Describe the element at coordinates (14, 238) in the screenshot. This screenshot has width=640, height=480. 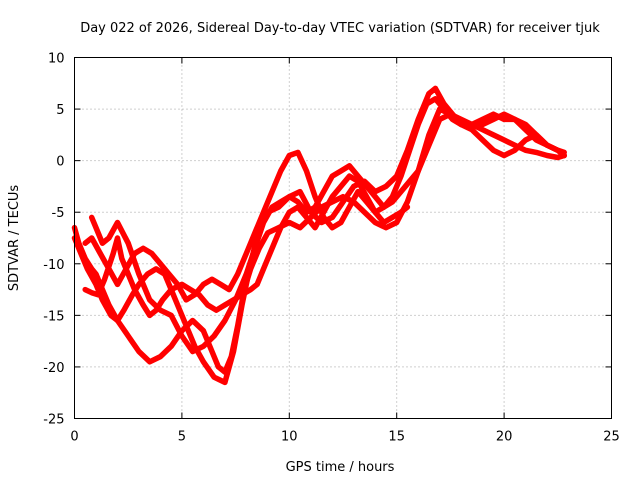
I see `y-axis-label: SDTVAR / TECUs` at that location.